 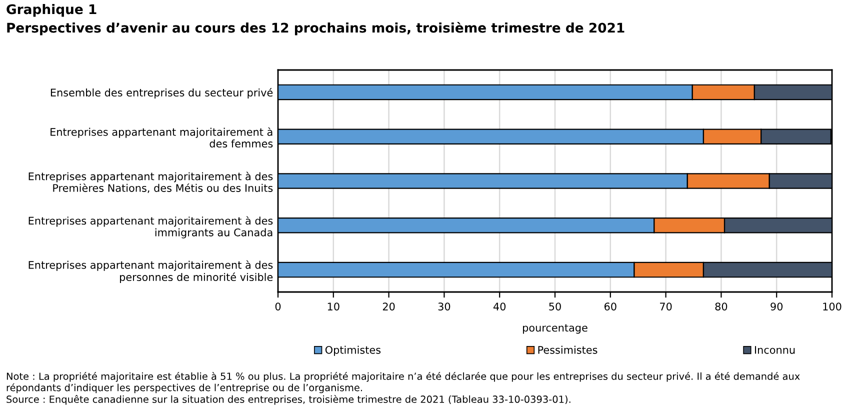 I want to click on y-tick-label: Entreprises appartenant majoritairement à des femmes, so click(x=161, y=137).